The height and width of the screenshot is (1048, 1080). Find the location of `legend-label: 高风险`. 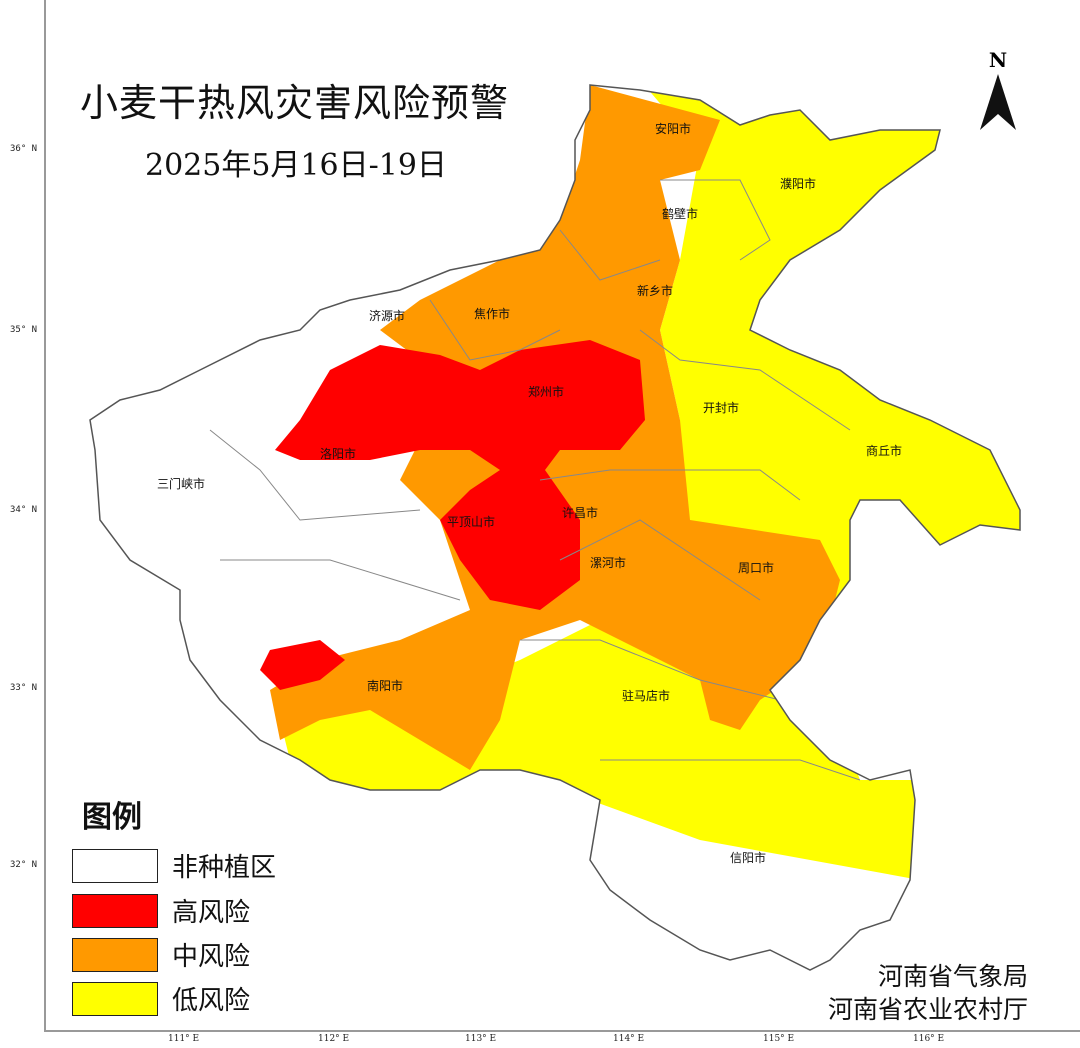

legend-label: 高风险 is located at coordinates (211, 913).